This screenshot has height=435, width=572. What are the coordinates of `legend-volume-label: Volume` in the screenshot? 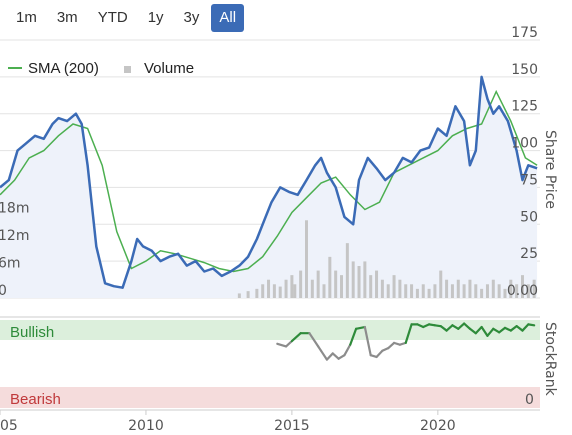 It's located at (169, 68).